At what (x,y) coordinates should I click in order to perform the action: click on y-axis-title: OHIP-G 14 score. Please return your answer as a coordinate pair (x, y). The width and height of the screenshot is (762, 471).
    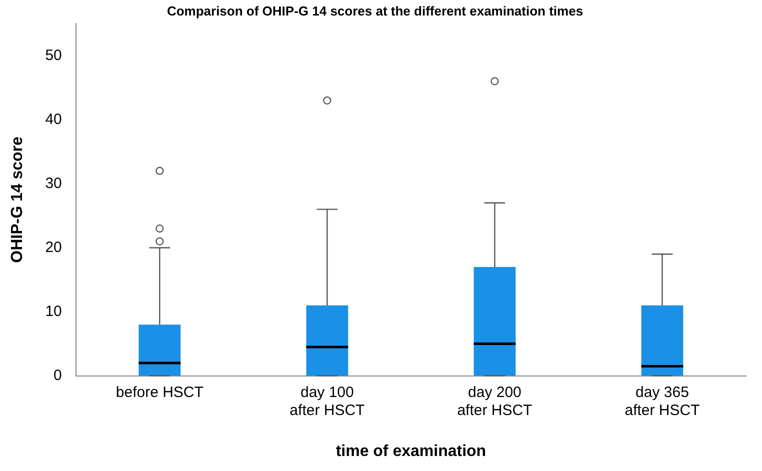
    Looking at the image, I should click on (17, 199).